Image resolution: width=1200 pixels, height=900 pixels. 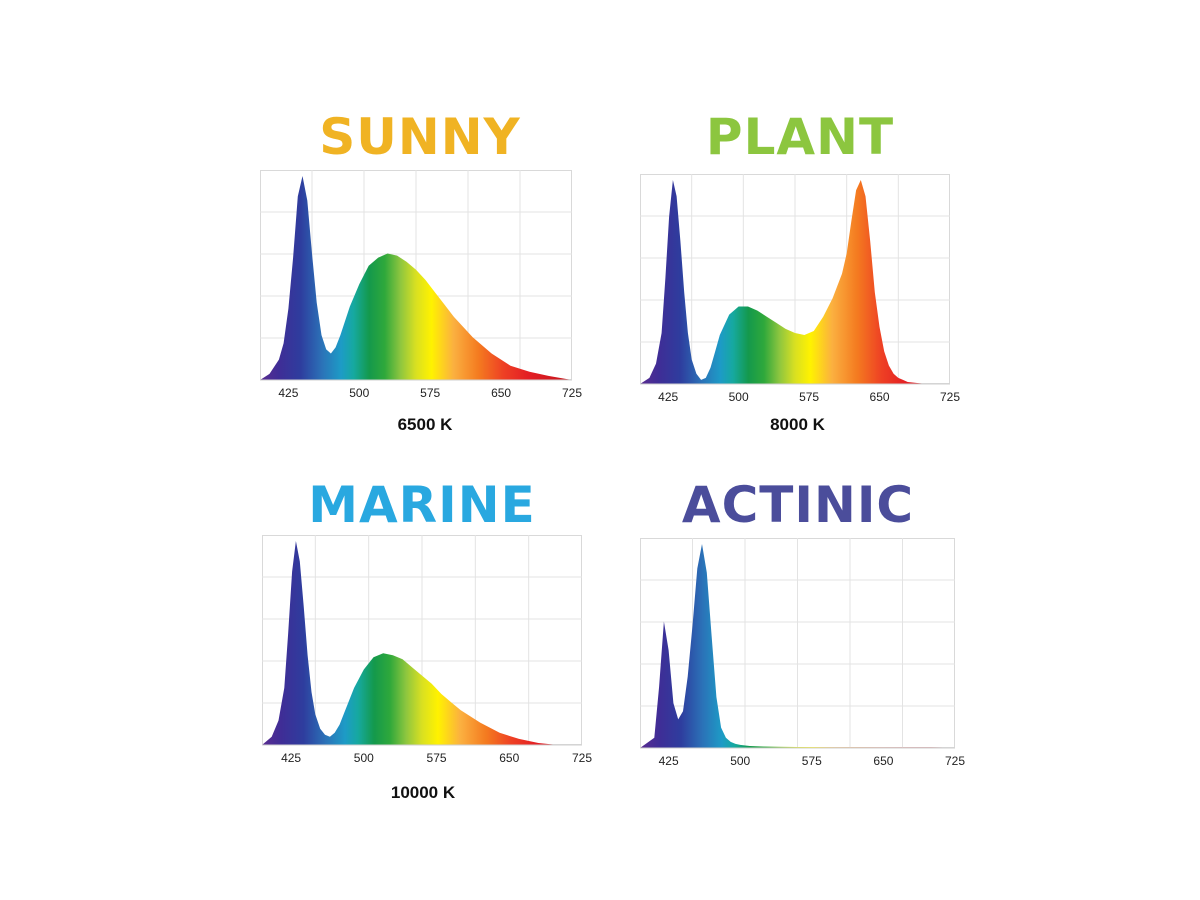 What do you see at coordinates (423, 792) in the screenshot?
I see `panel-caption: 10000 K` at bounding box center [423, 792].